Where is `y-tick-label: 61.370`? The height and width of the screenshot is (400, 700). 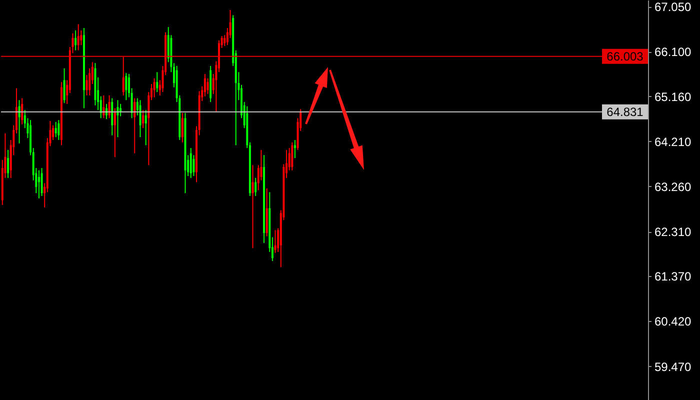
y-tick-label: 61.370 is located at coordinates (673, 277).